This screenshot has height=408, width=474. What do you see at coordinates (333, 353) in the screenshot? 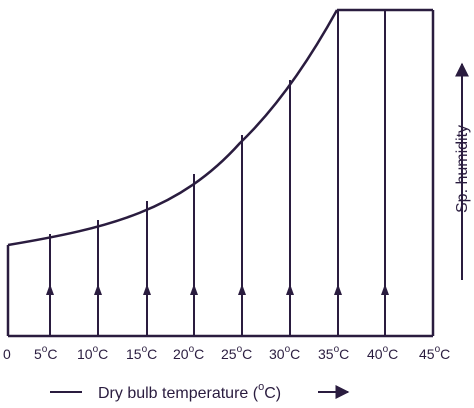
I see `x-tick-35: 35oC` at bounding box center [333, 353].